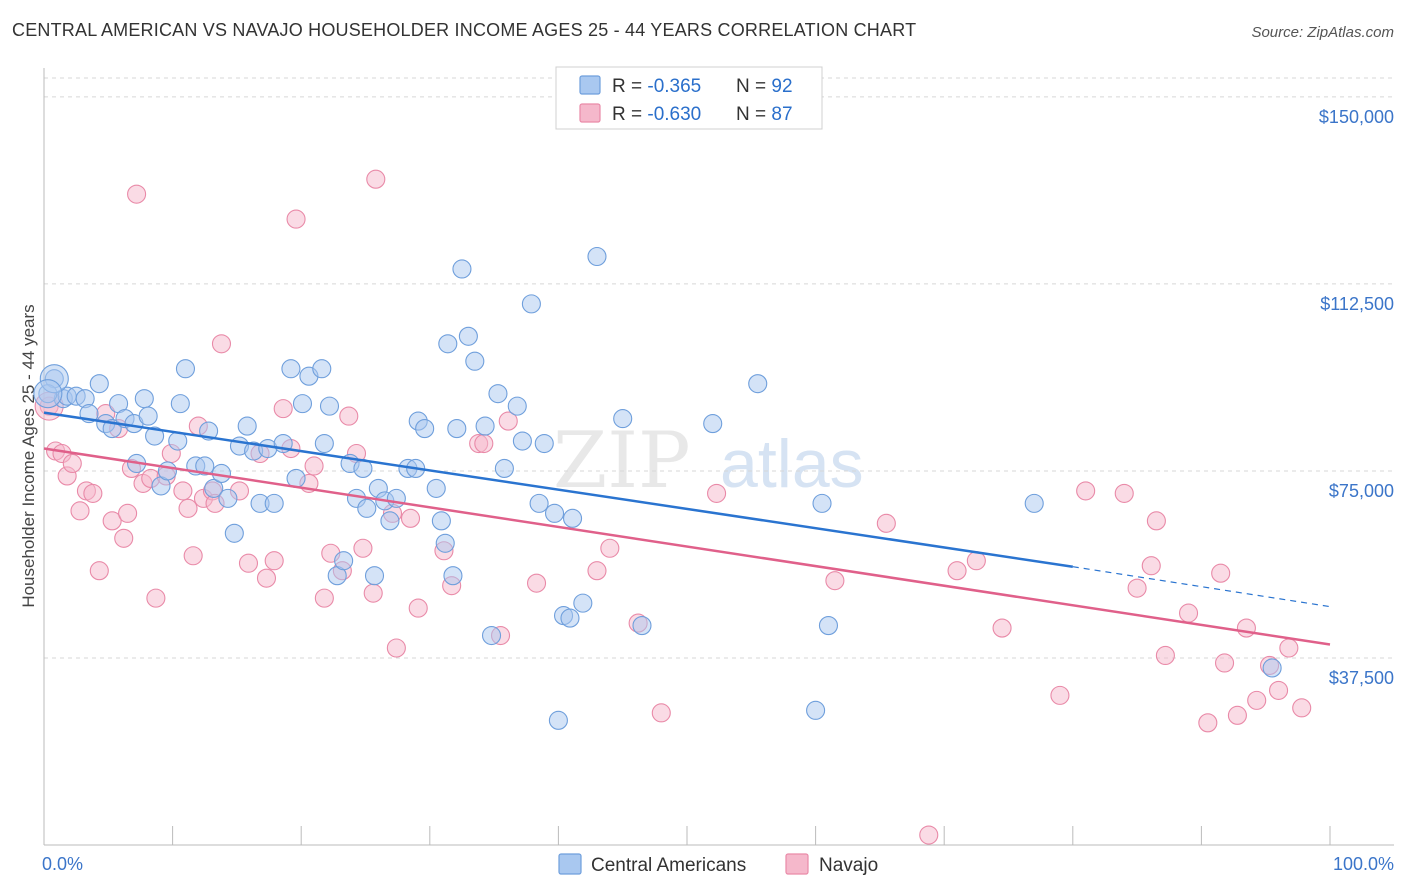 The height and width of the screenshot is (892, 1406). Describe the element at coordinates (1361, 491) in the screenshot. I see `y-tick-label-1: $75,000` at that location.